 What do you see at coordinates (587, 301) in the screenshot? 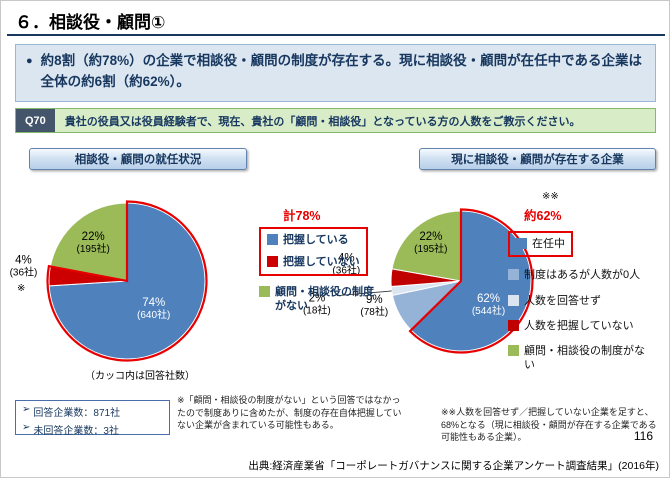
I see `legend-item: 人数を回答せず` at bounding box center [587, 301].